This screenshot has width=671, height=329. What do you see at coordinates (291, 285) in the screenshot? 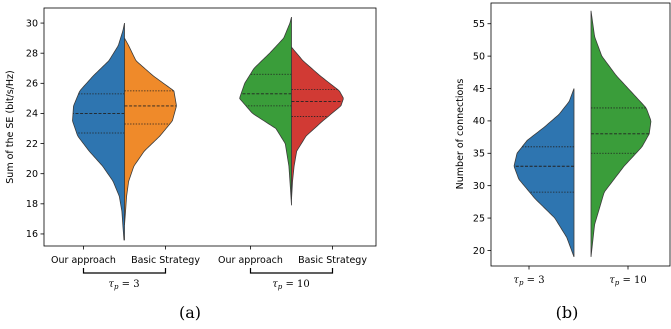
I see `group-label-2: τp = 10` at bounding box center [291, 285].